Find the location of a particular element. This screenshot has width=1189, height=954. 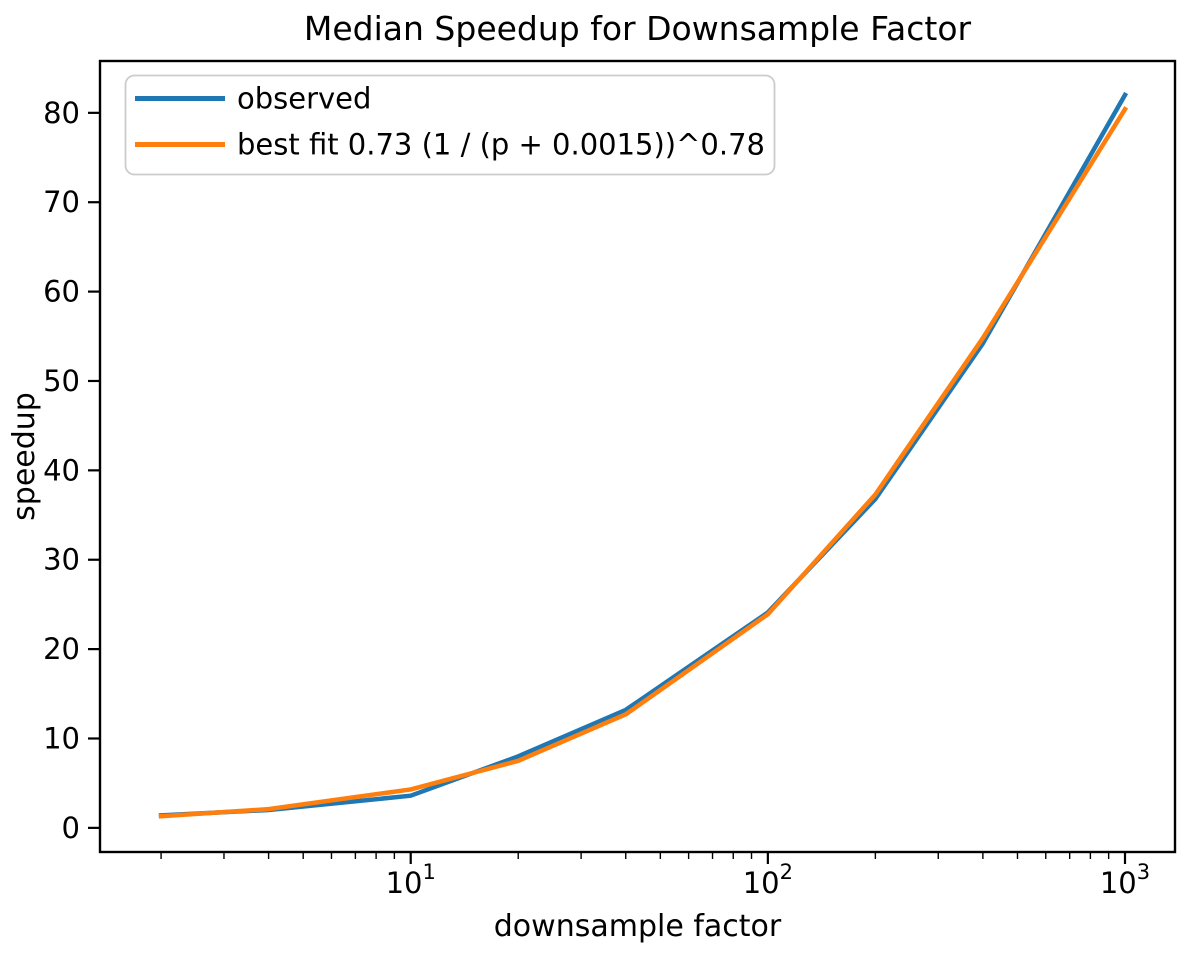

y-axis-label: speedup is located at coordinates (24, 456).